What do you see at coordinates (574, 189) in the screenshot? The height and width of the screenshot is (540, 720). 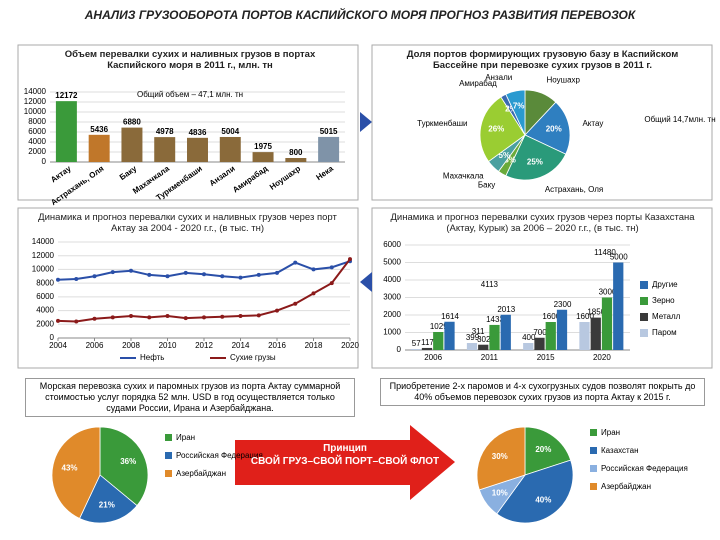 I see `slice-label: Астрахань, Оля` at bounding box center [574, 189].